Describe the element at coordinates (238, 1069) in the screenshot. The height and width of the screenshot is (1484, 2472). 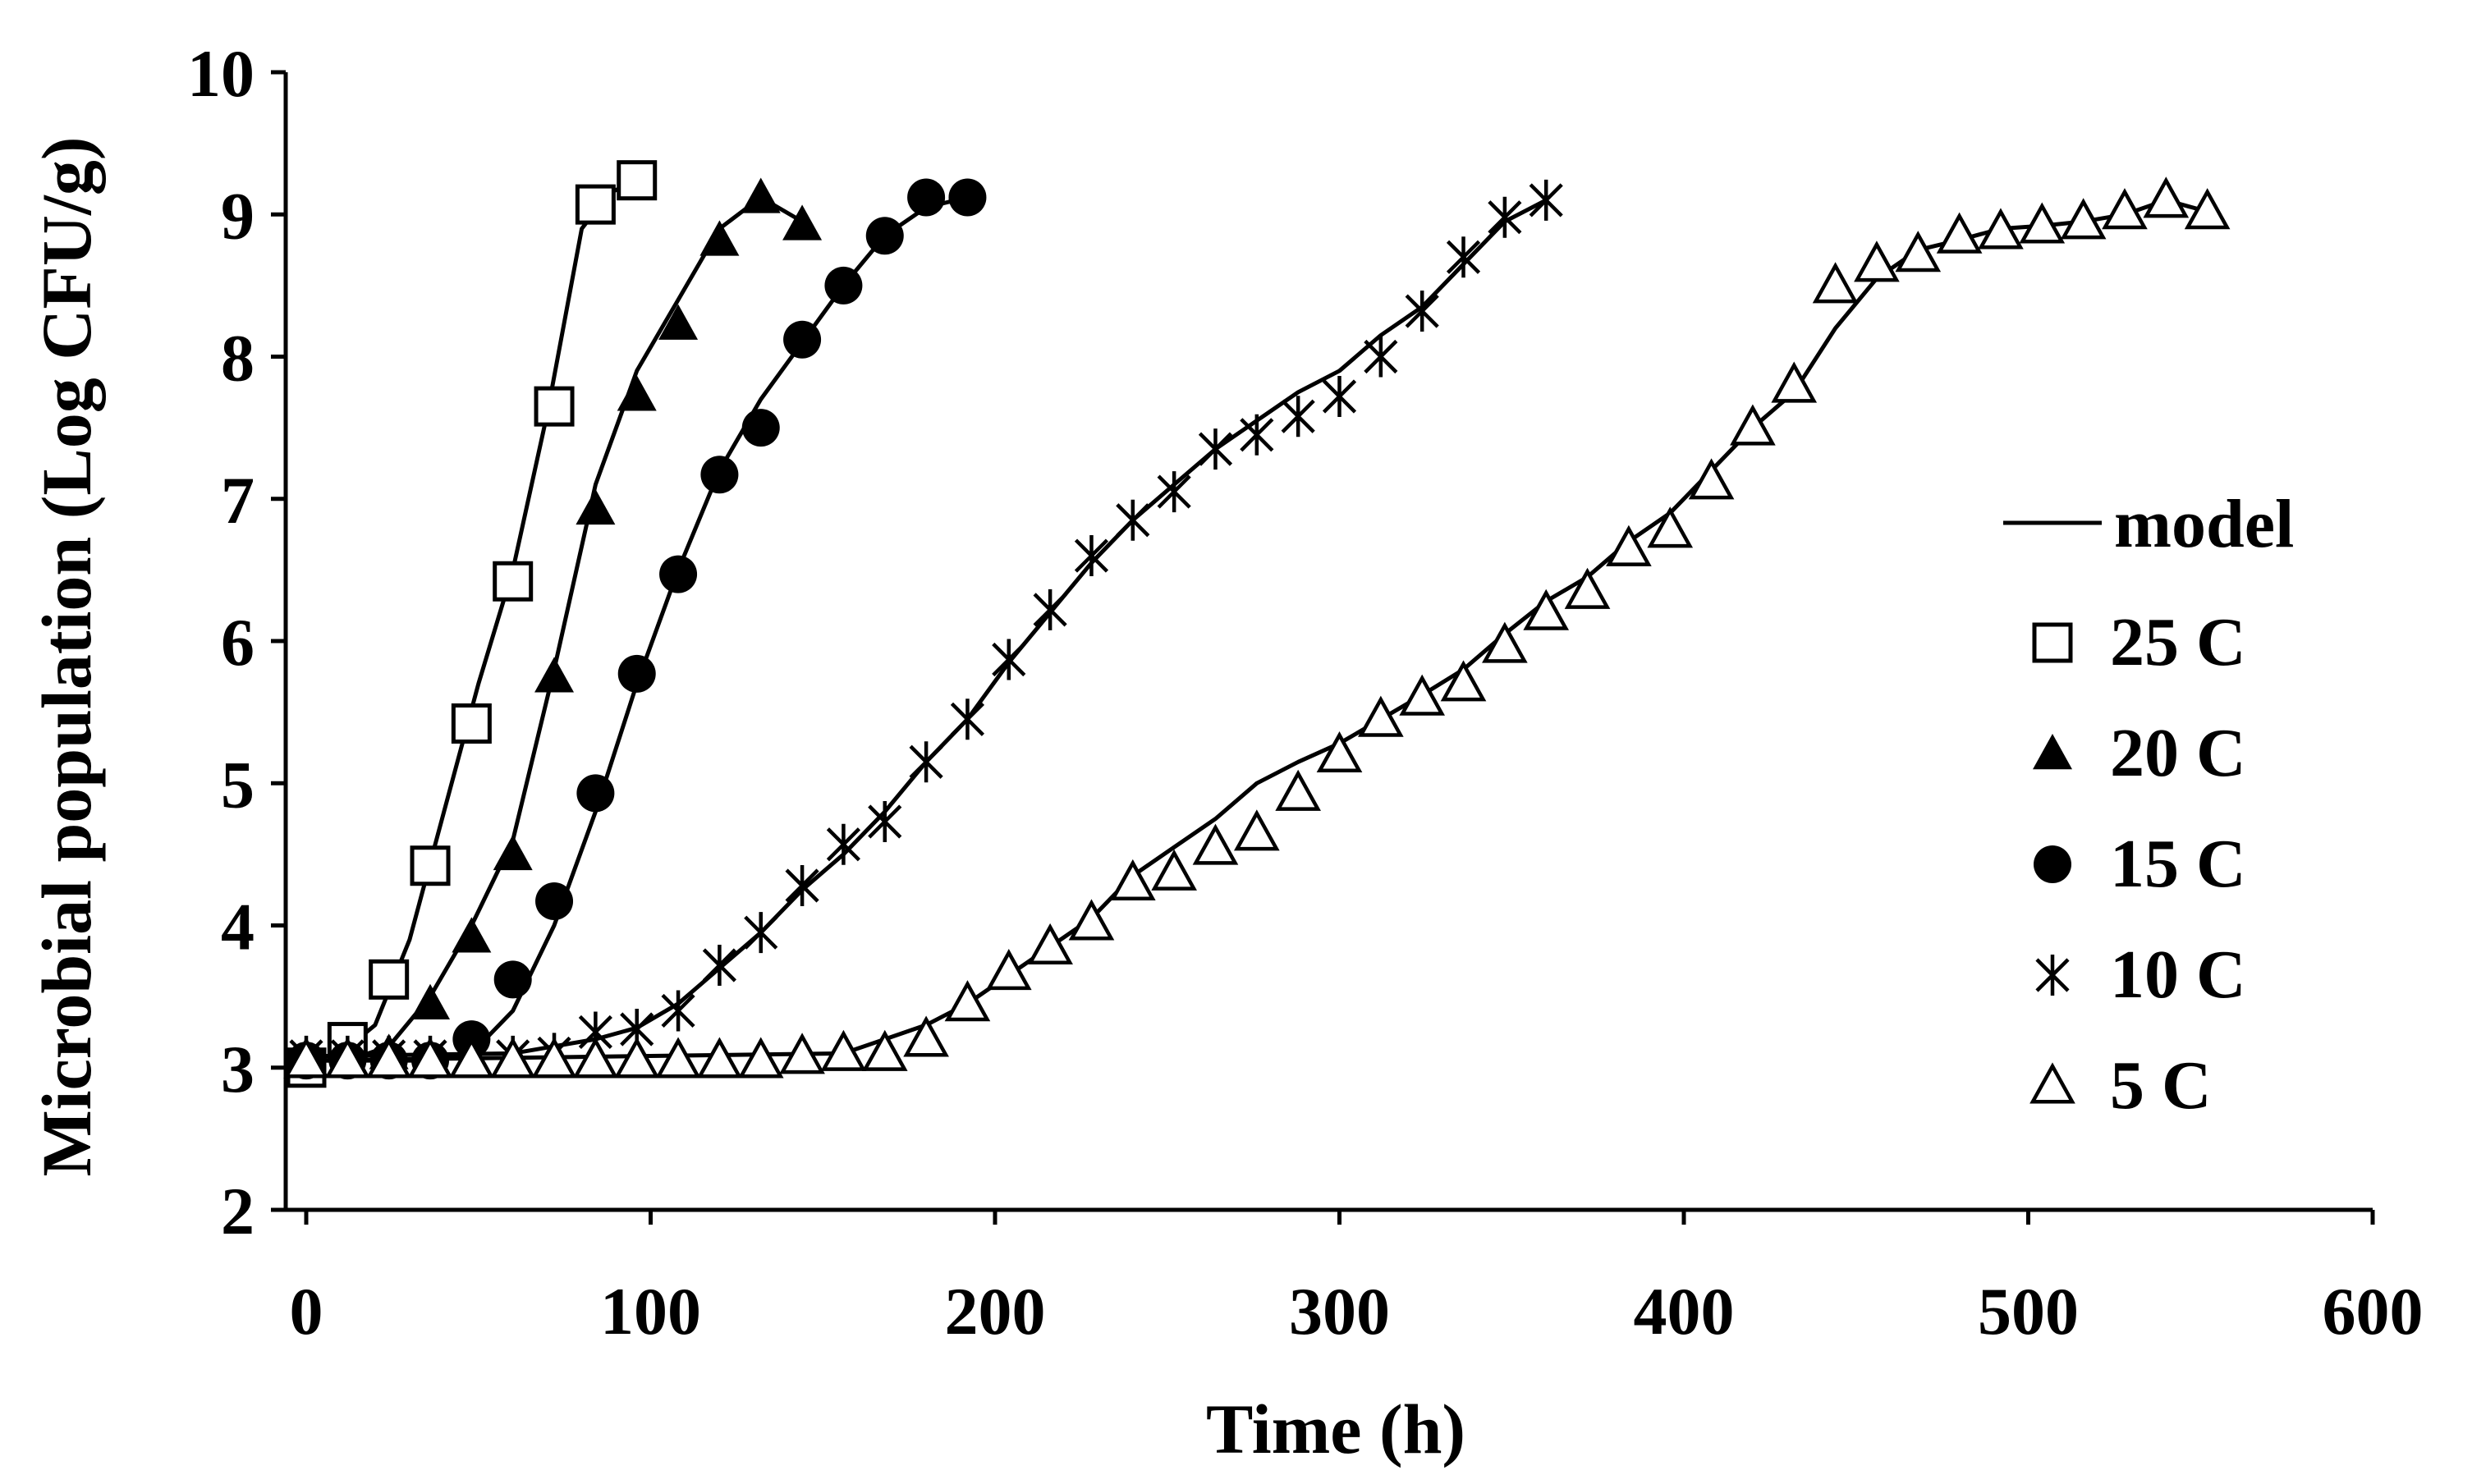
I see `y-tick-label: 3` at that location.